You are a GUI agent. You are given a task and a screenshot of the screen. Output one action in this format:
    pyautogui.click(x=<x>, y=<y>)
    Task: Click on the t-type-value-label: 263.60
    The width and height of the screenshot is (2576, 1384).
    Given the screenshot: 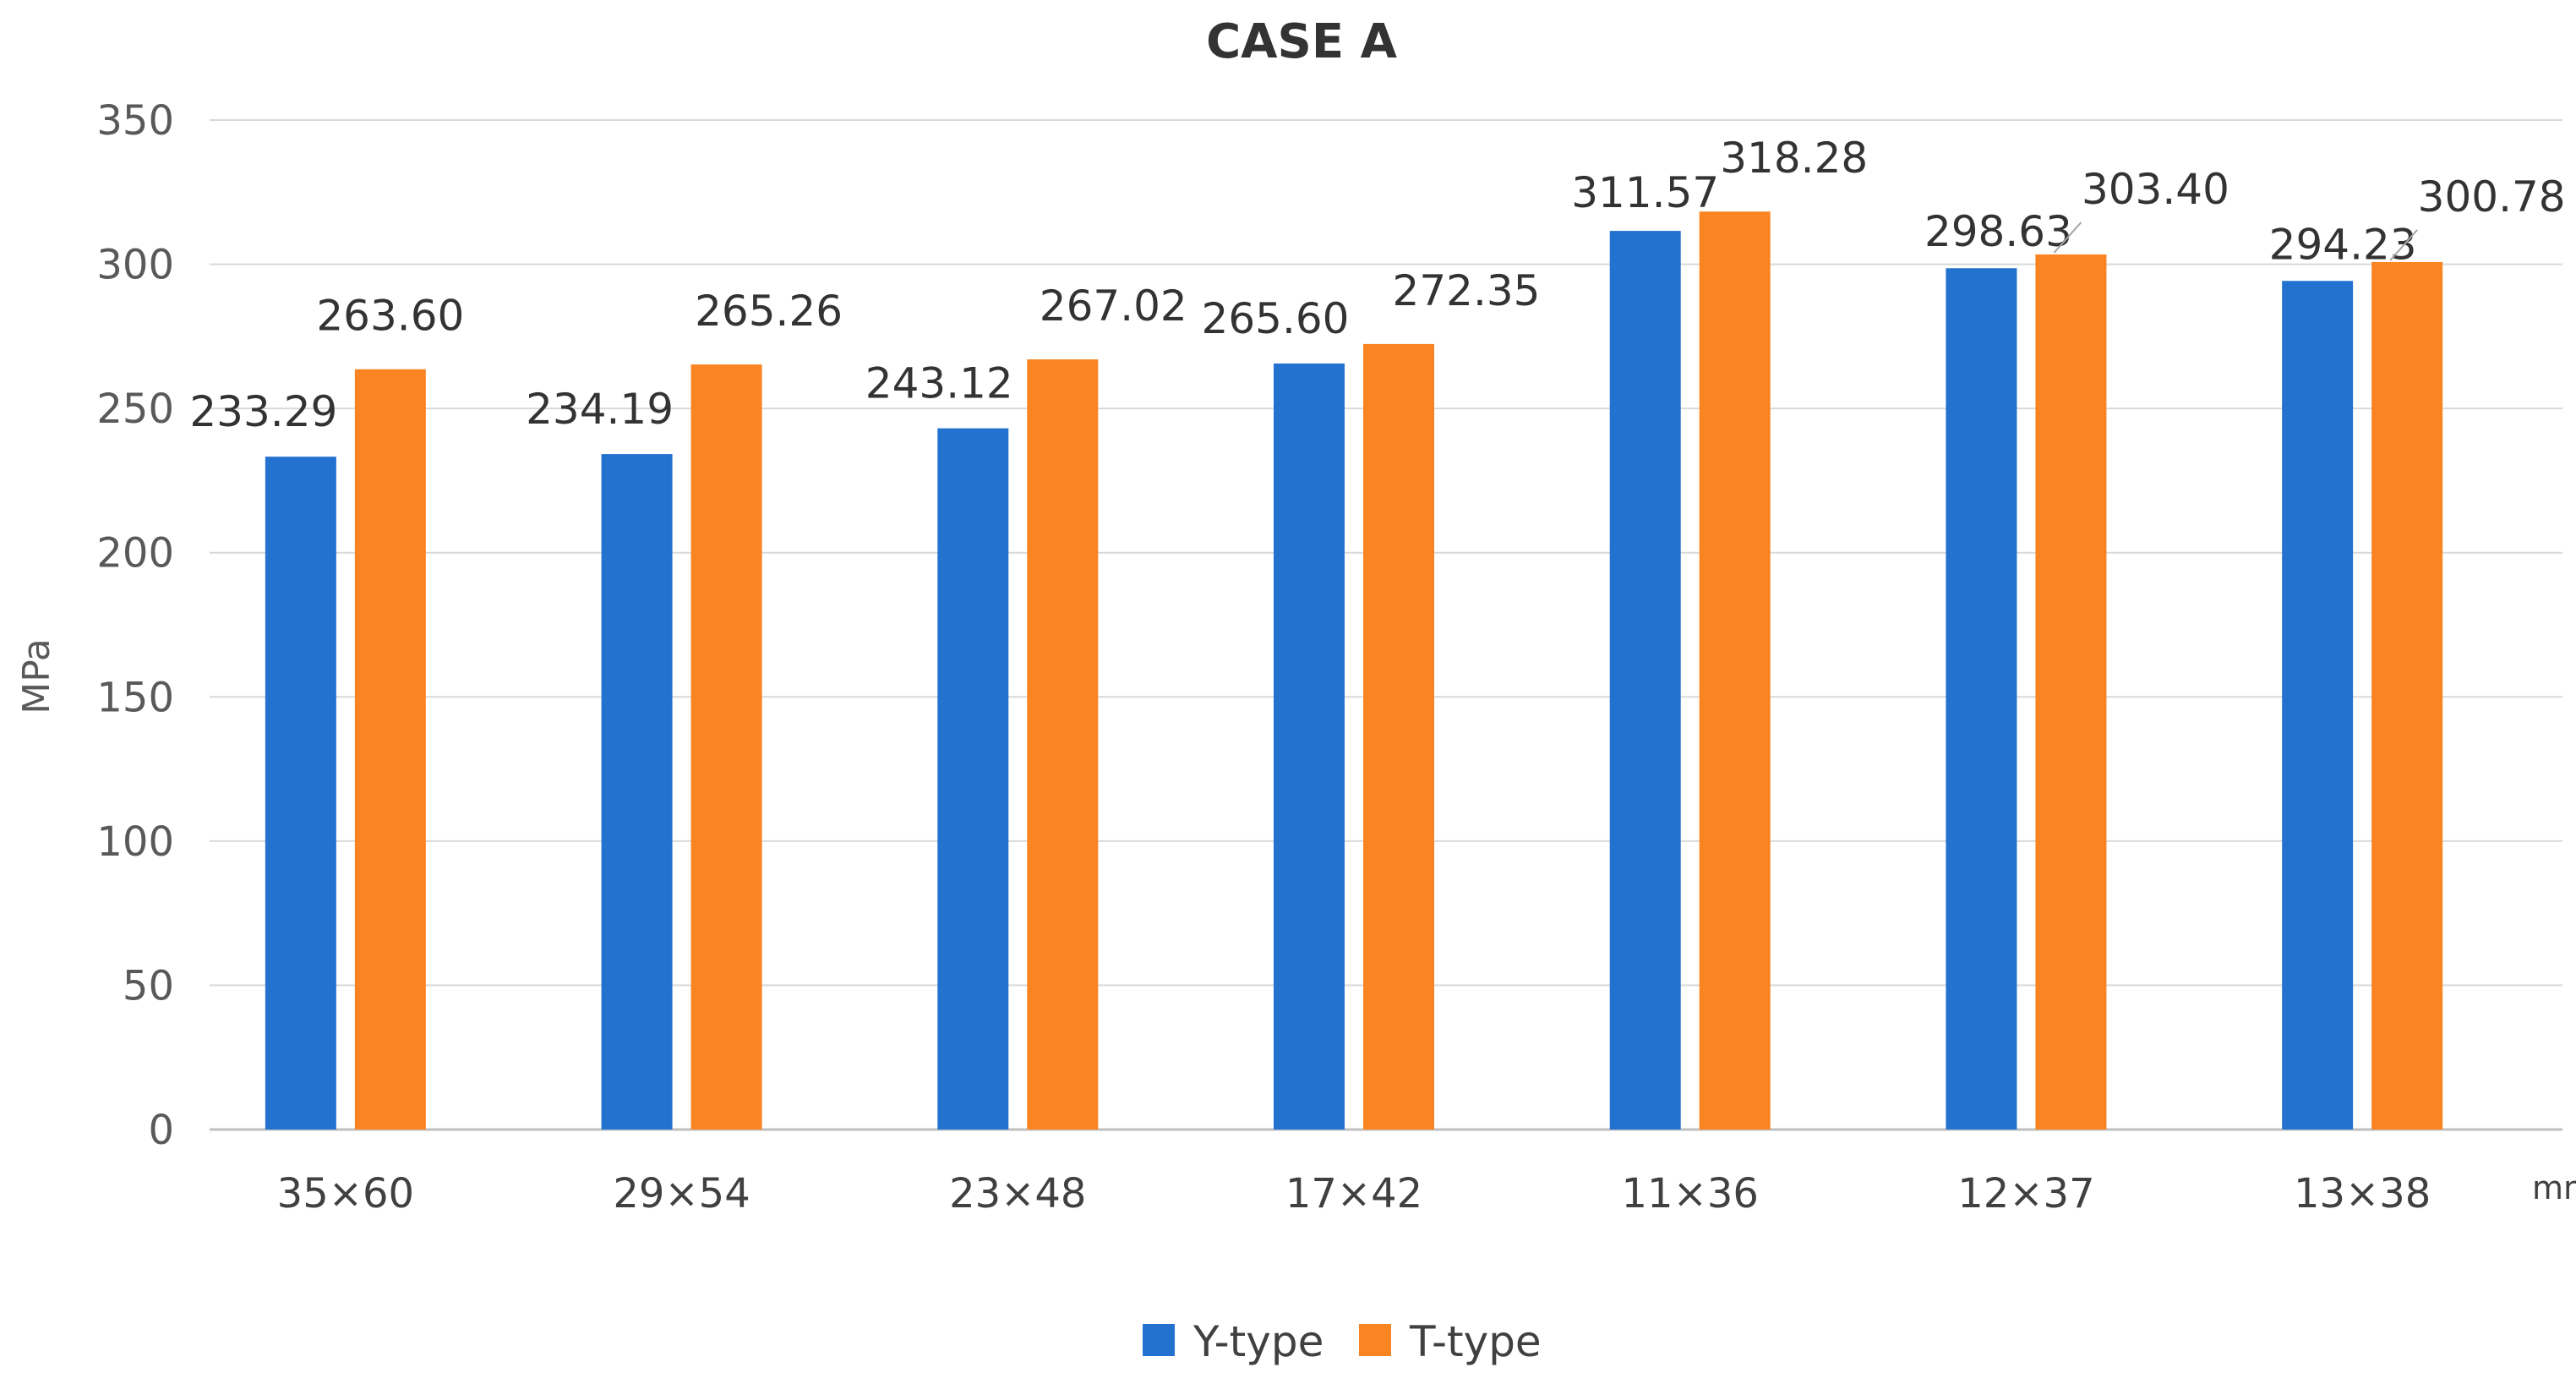 What is the action you would take?
    pyautogui.click(x=390, y=317)
    